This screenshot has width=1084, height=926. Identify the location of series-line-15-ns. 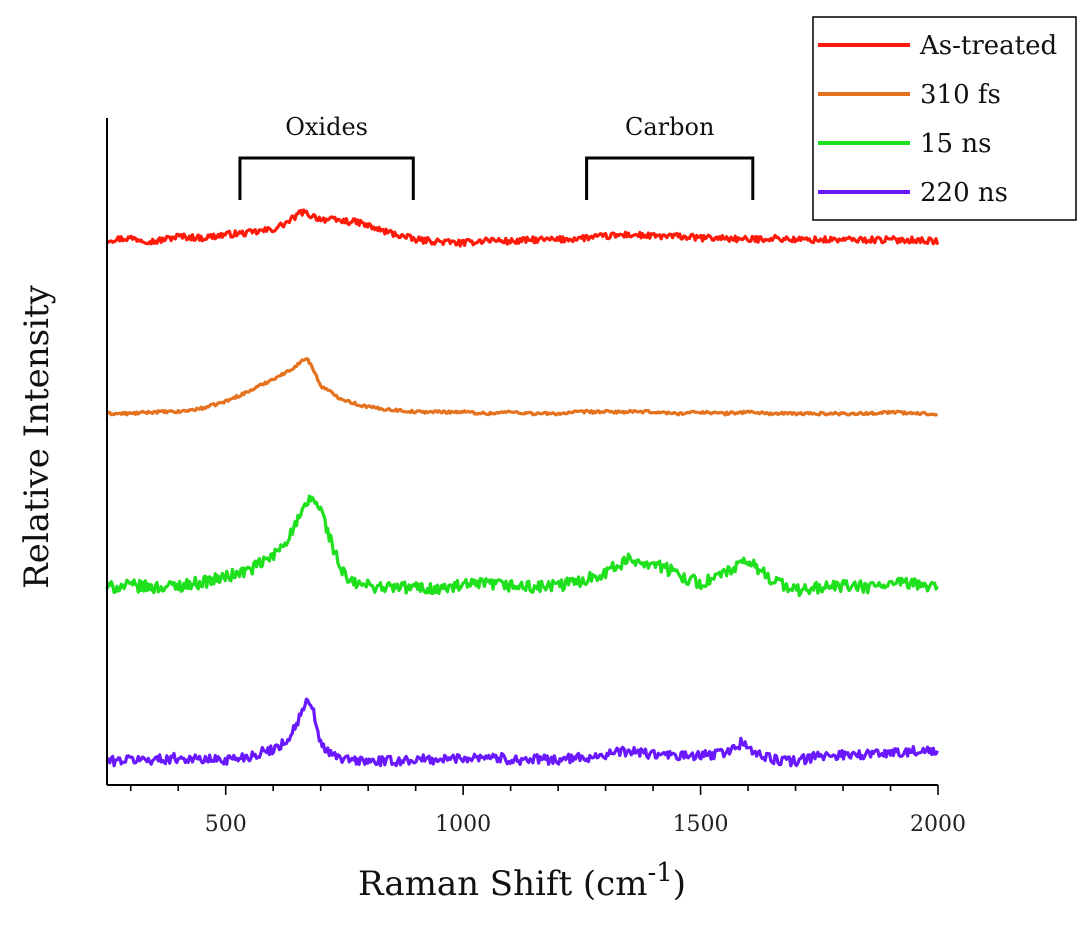
(522, 546).